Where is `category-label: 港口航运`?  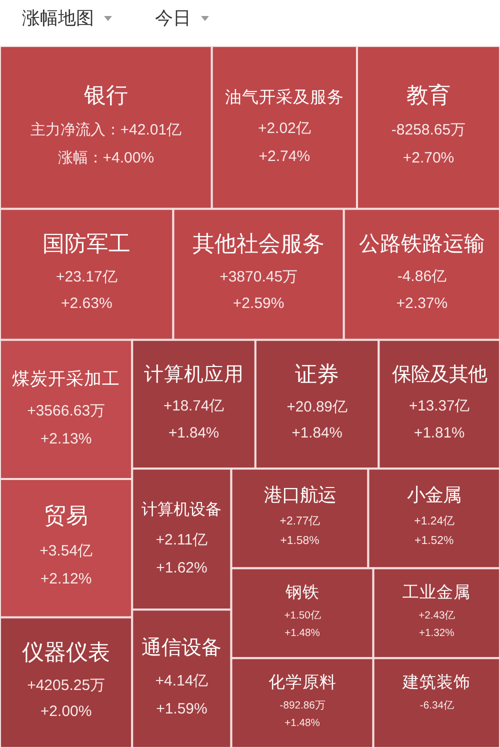 category-label: 港口航运 is located at coordinates (300, 495).